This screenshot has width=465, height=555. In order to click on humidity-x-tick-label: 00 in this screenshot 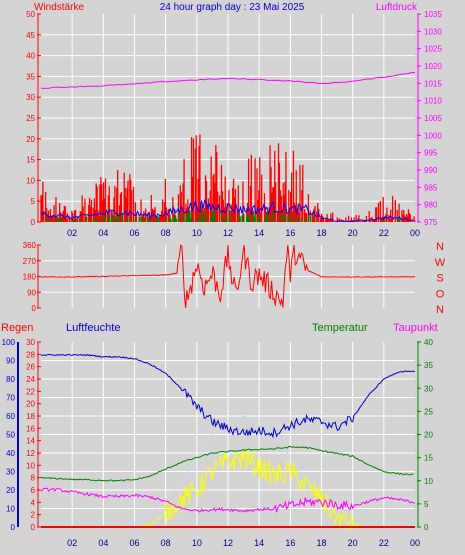, I will do `click(415, 543)`.